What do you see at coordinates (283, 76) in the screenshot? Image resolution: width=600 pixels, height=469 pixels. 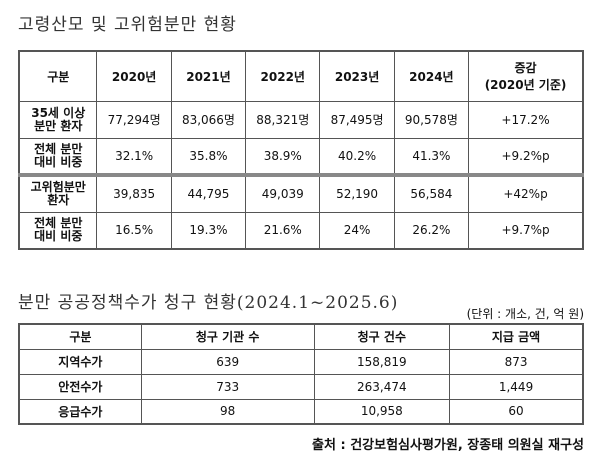 I see `column-header: 2022년` at bounding box center [283, 76].